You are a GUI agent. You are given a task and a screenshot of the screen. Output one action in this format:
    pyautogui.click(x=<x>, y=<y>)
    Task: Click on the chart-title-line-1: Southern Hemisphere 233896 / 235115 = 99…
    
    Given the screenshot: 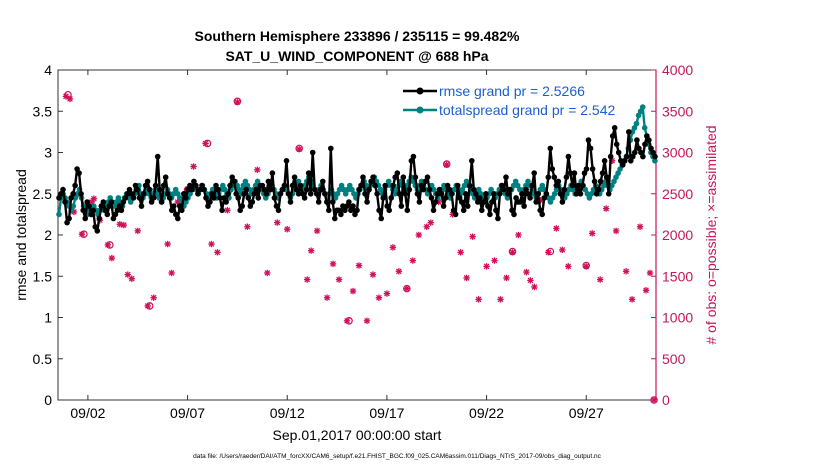 What is the action you would take?
    pyautogui.click(x=357, y=36)
    